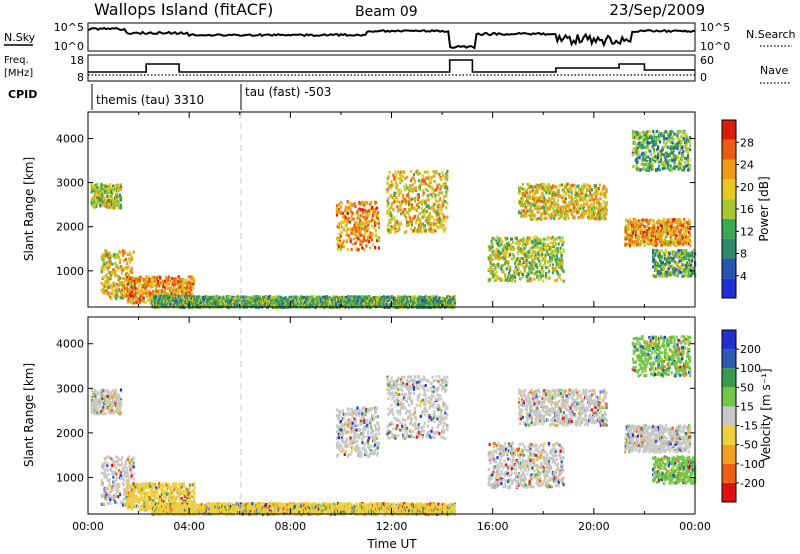  Describe the element at coordinates (703, 77) in the screenshot. I see `nave-tick-low: 0` at that location.